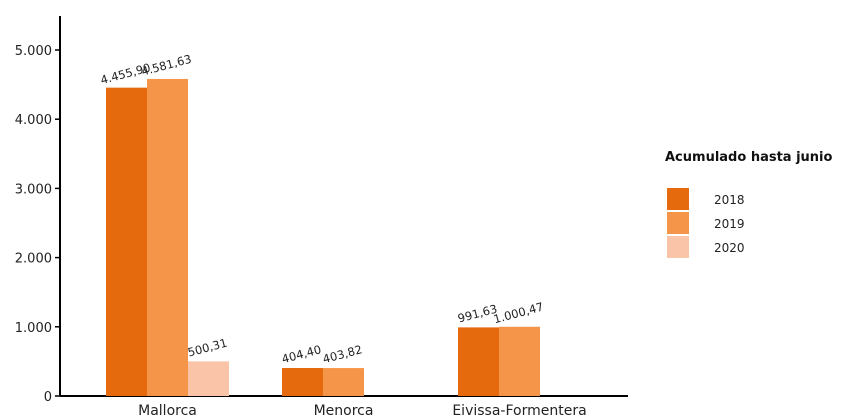 This screenshot has height=419, width=847. Describe the element at coordinates (518, 313) in the screenshot. I see `data-label: 1.000,47` at that location.